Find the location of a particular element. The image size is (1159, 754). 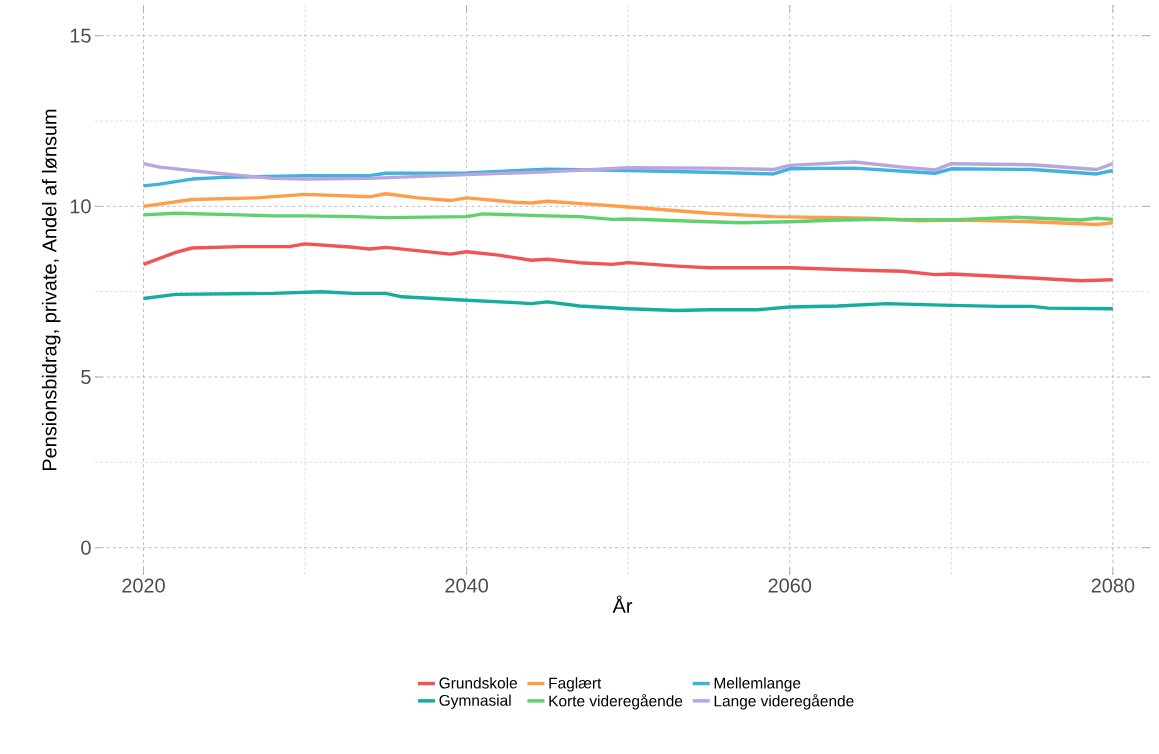

y-tick-label: 15 is located at coordinates (80, 35).